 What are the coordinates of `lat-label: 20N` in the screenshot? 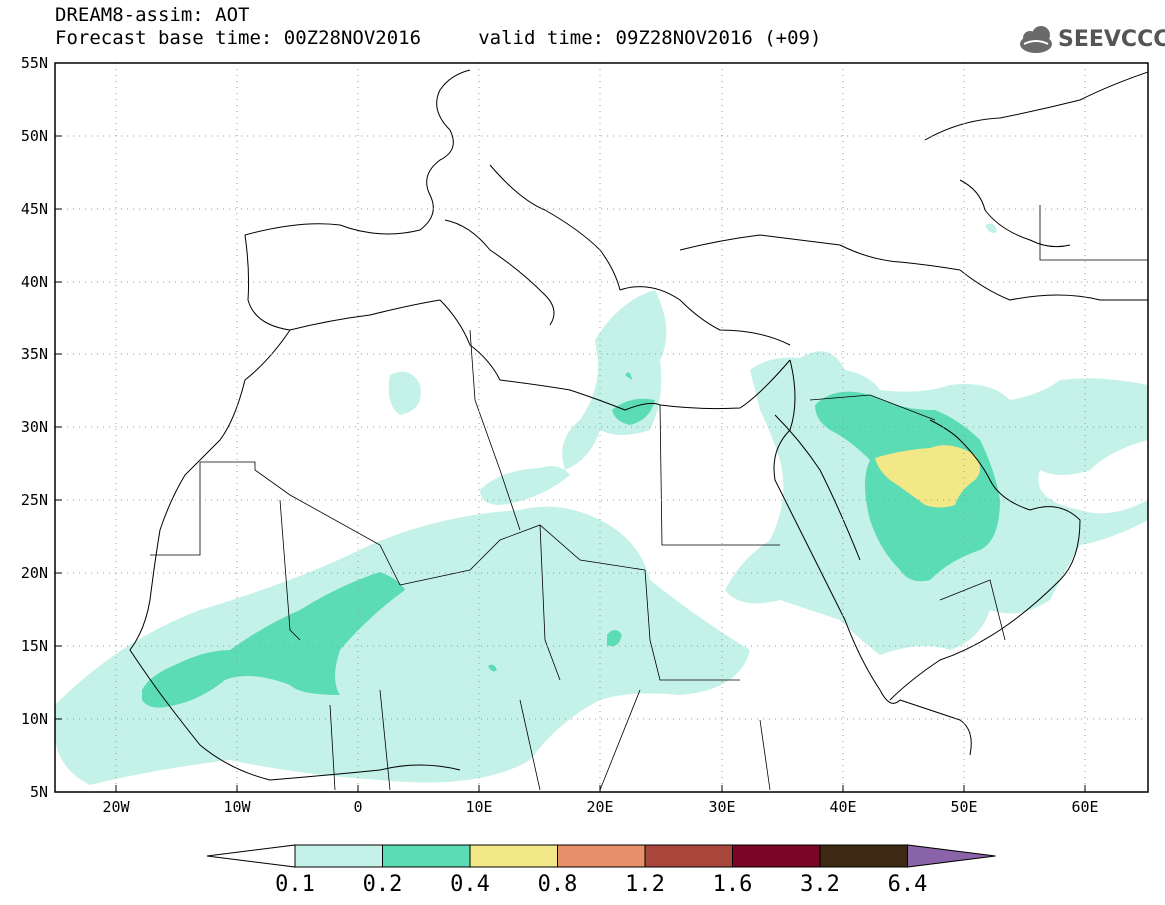 It's located at (34, 573).